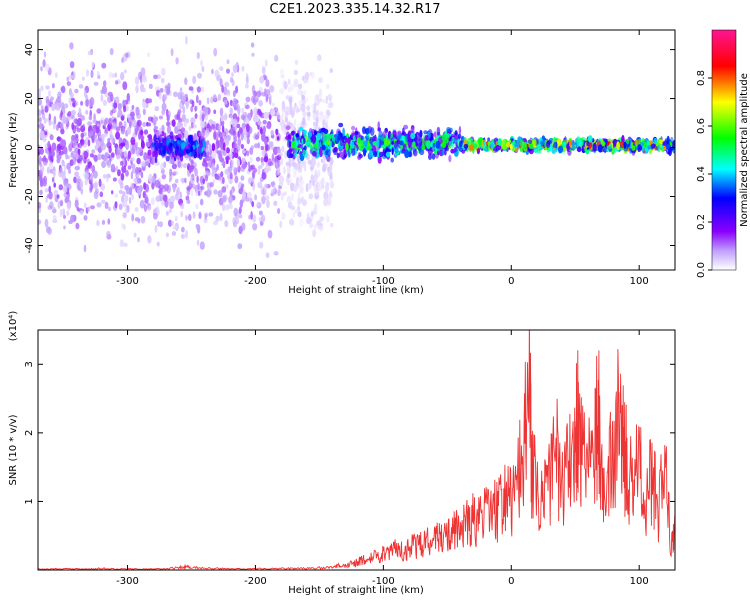 This screenshot has height=600, width=750. I want to click on snr-y-tick-label: 1, so click(29, 501).